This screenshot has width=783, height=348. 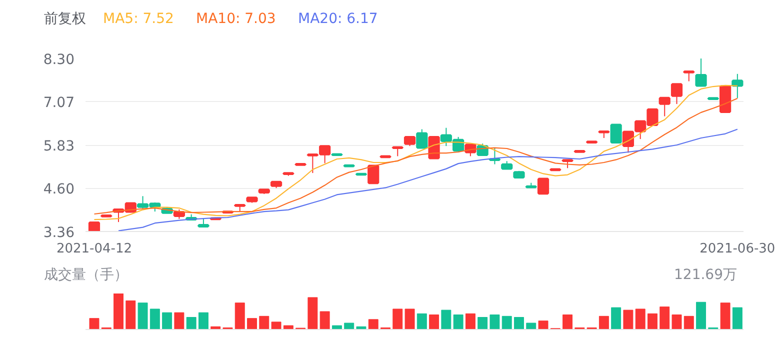 What do you see at coordinates (705, 275) in the screenshot?
I see `text: 121.69万` at bounding box center [705, 275].